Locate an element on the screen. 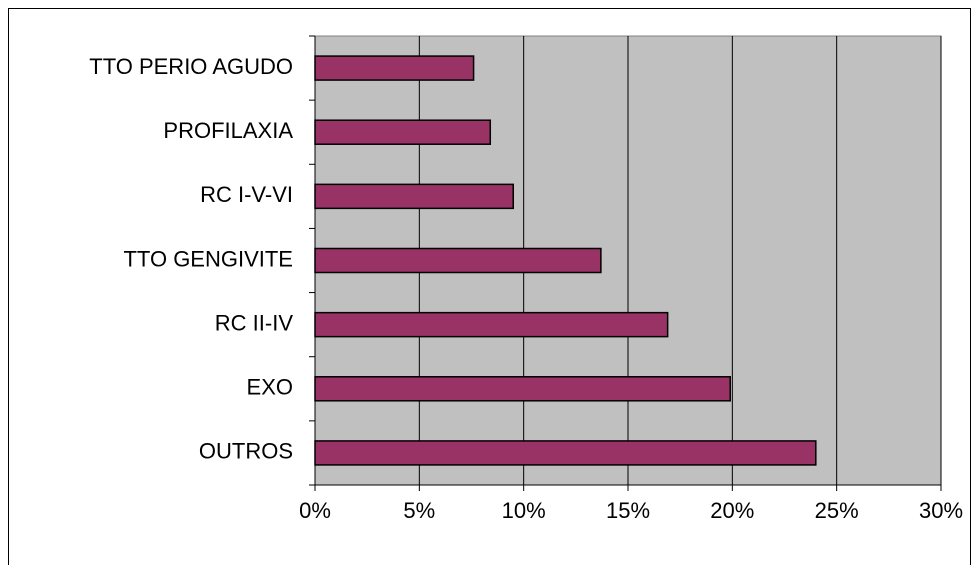  x-tick-label: 25% is located at coordinates (837, 510).